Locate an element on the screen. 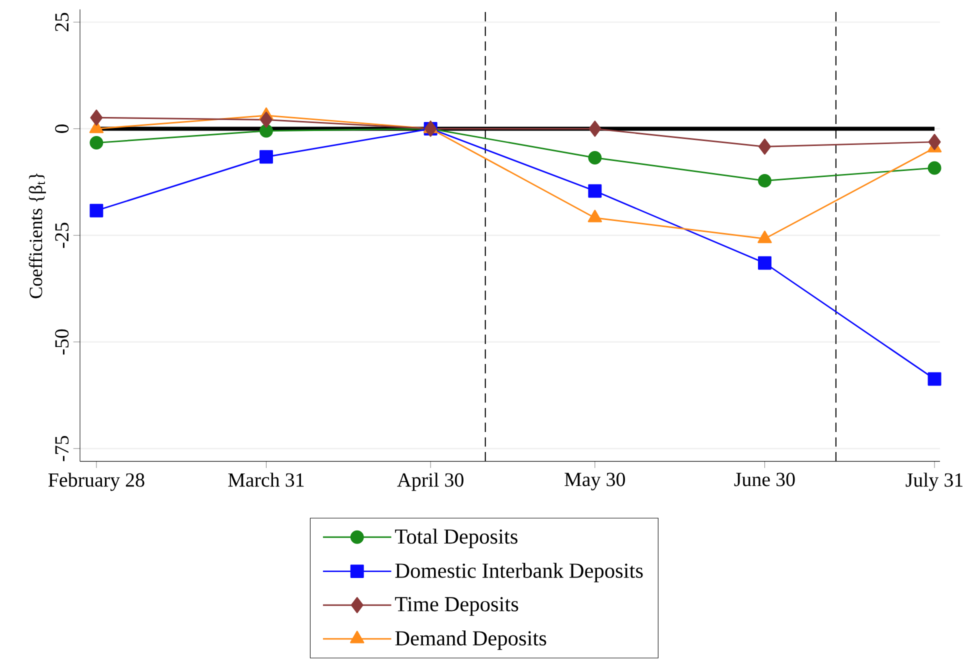 The image size is (972, 671). x-tick-label: July 31 is located at coordinates (934, 482).